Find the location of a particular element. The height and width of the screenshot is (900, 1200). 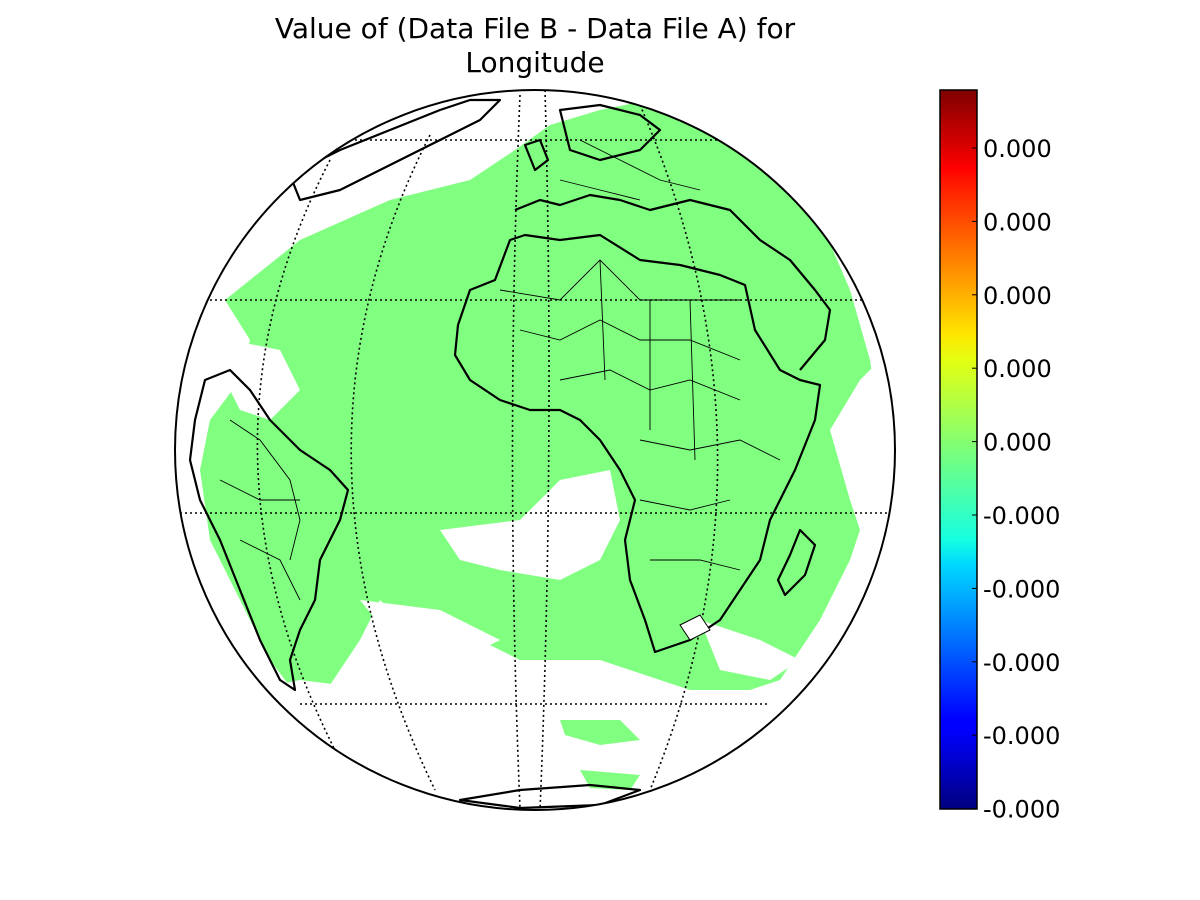

gap-west is located at coordinates (262, 380).